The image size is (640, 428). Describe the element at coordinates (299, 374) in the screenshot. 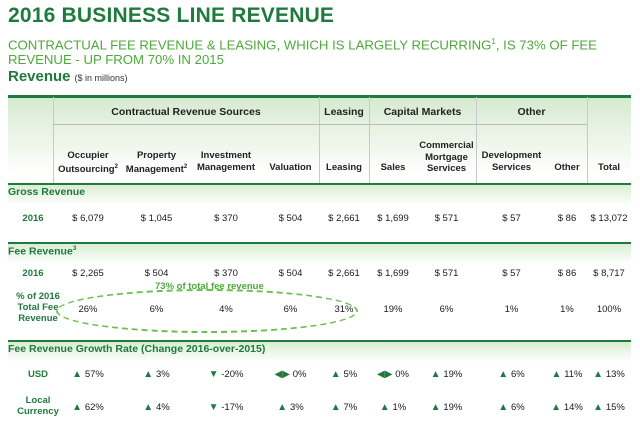

I see `growth-value: 0%` at that location.